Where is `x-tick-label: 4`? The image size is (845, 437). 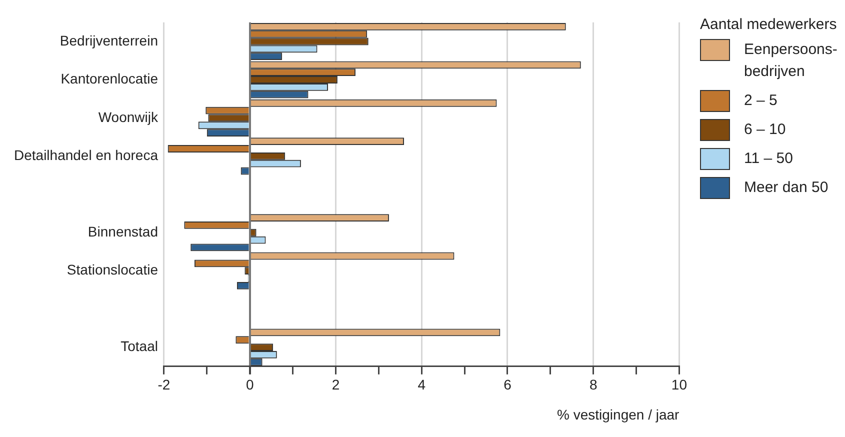
x-tick-label: 4 is located at coordinates (422, 384).